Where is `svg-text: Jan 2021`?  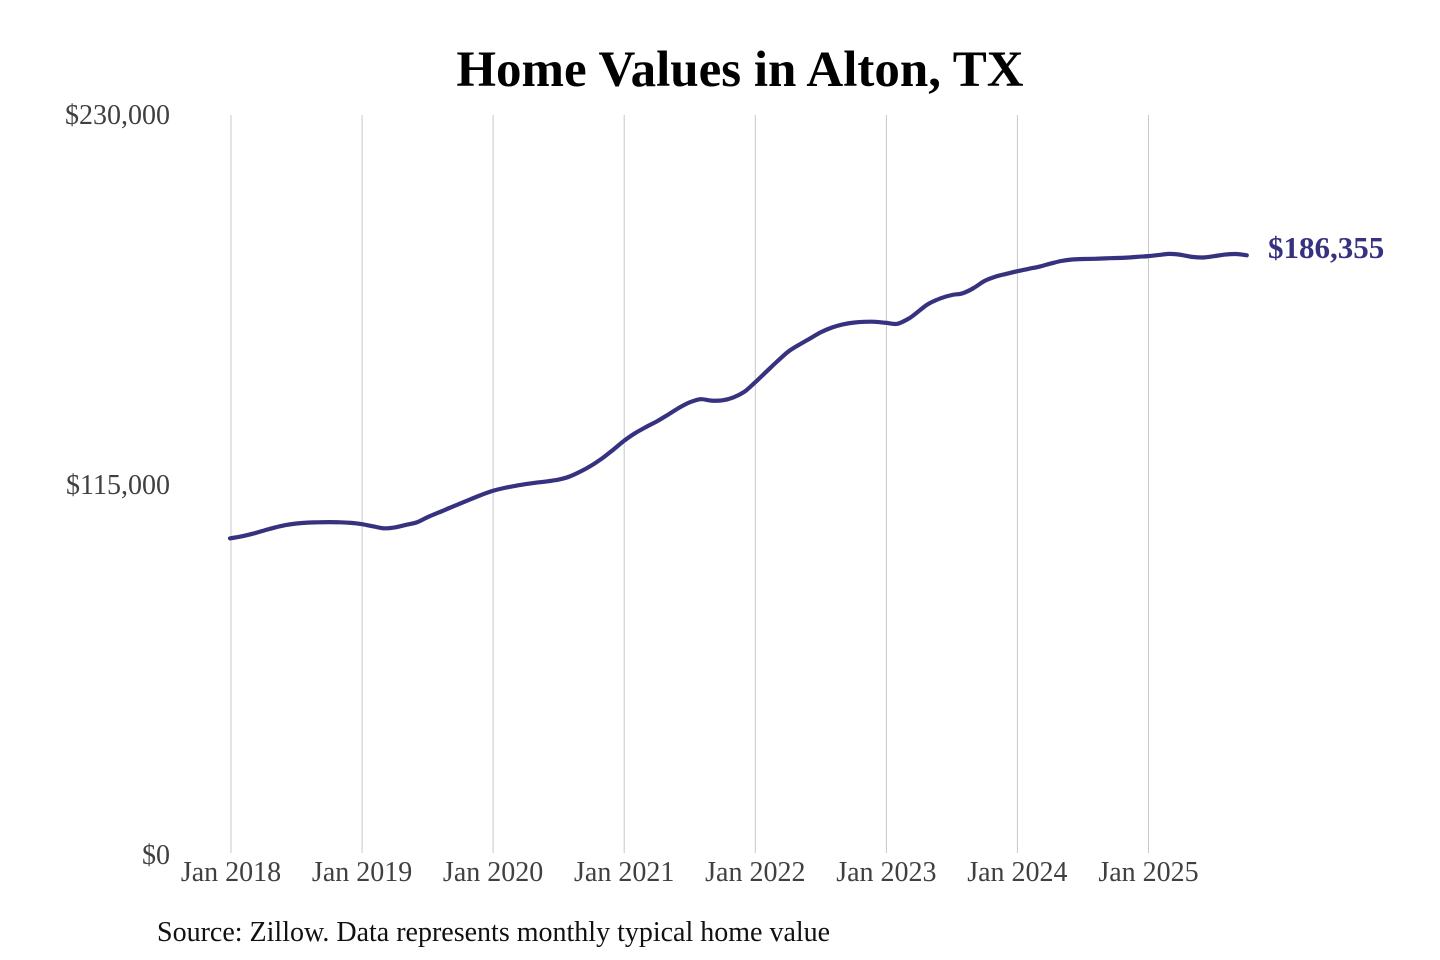 svg-text: Jan 2021 is located at coordinates (624, 872).